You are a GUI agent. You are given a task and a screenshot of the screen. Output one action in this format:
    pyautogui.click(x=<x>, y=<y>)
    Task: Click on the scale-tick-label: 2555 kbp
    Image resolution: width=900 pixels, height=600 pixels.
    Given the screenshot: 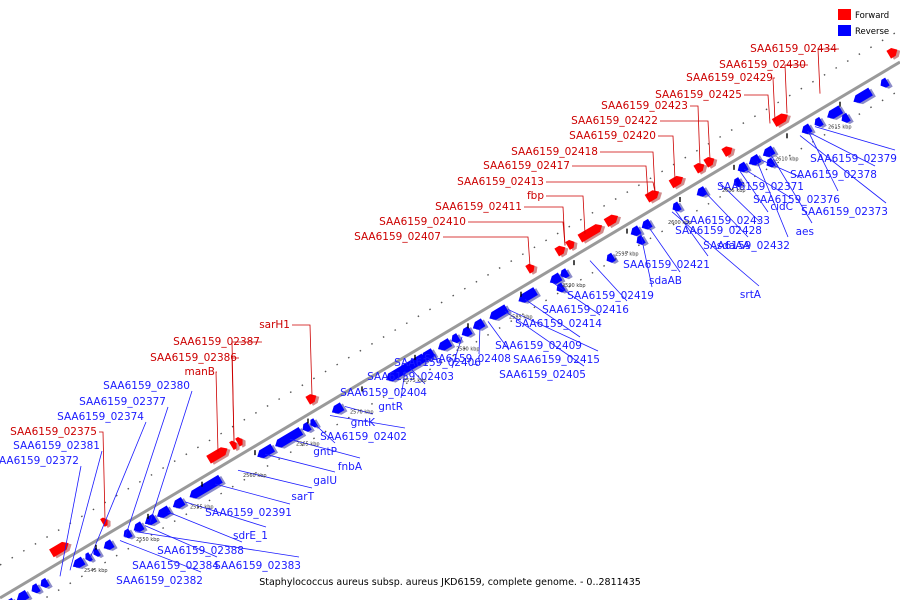 What is the action you would take?
    pyautogui.click(x=202, y=508)
    